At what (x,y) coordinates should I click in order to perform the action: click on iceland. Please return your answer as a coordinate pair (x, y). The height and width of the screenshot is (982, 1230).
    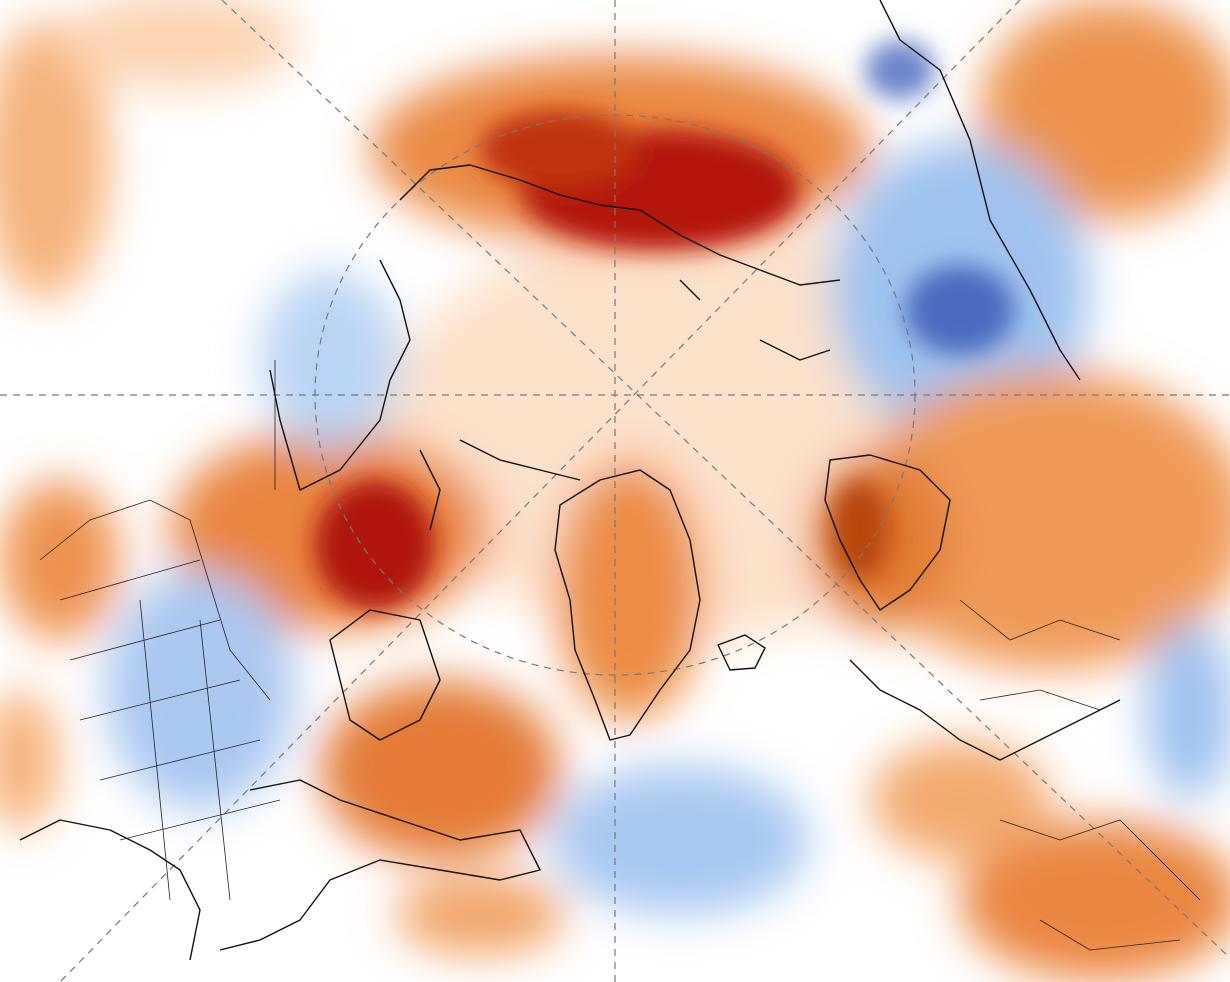
    Looking at the image, I should click on (741, 652).